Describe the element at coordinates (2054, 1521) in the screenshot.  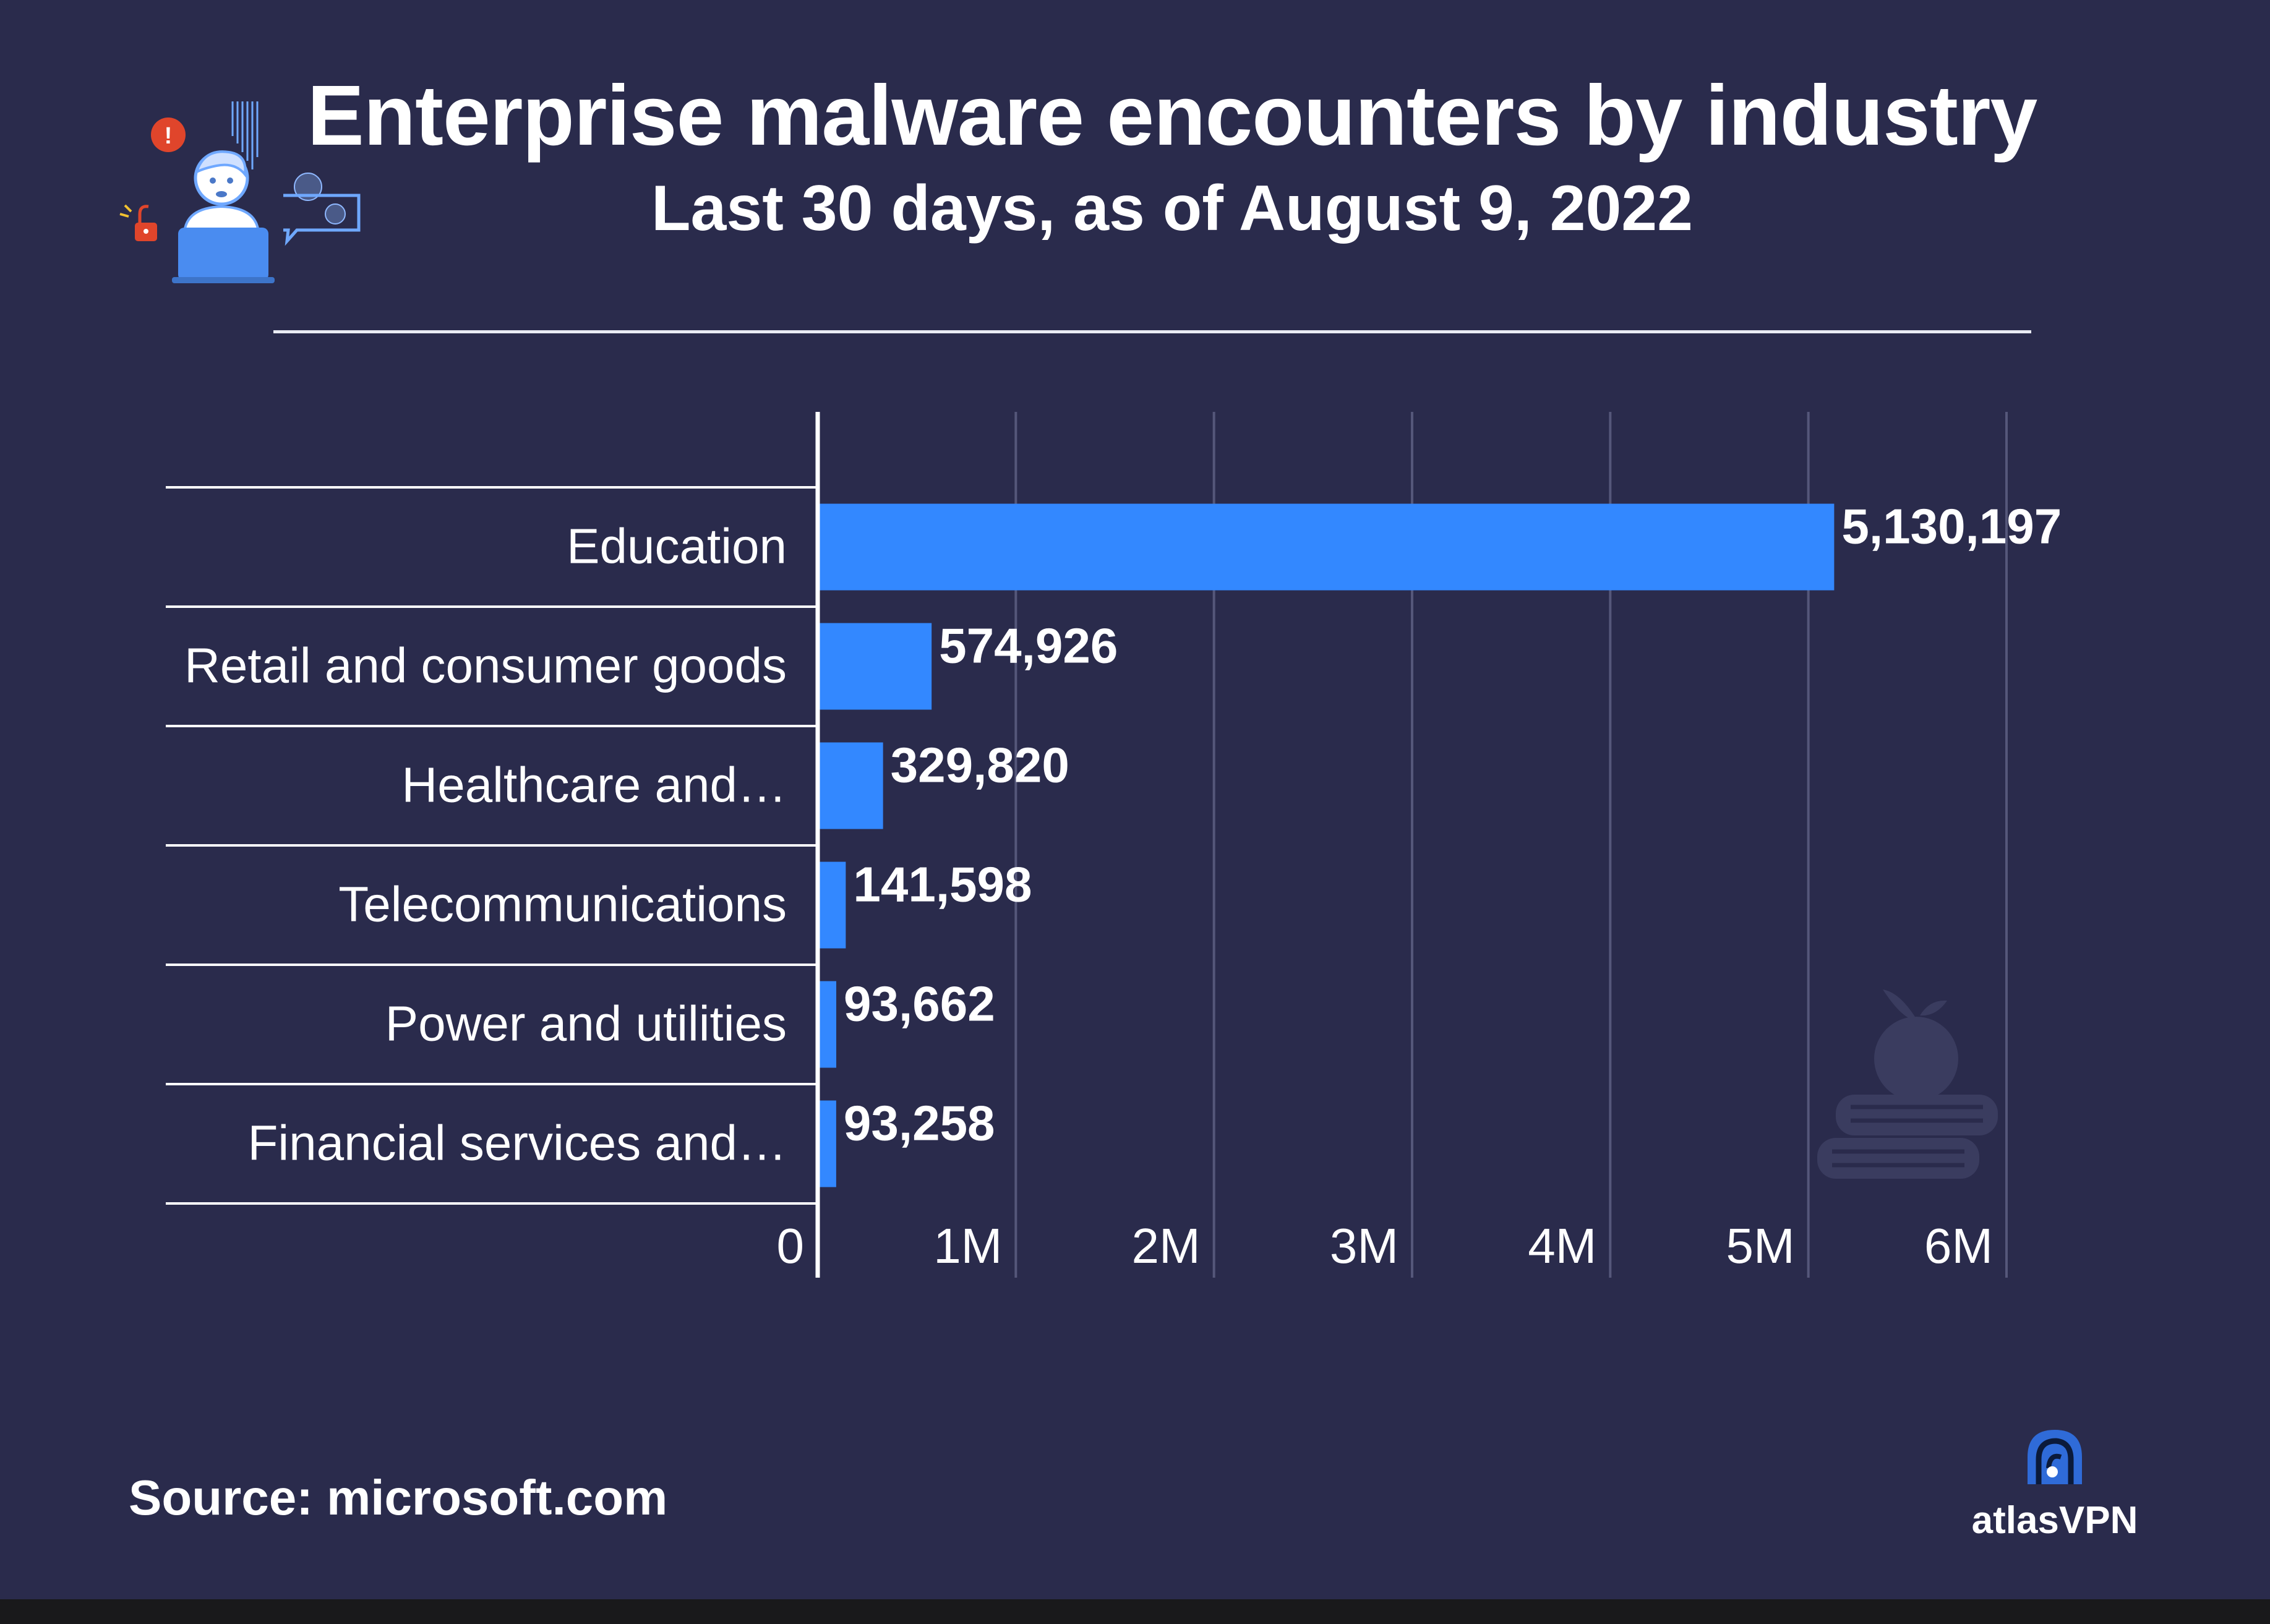
I see `brand-name: atlasVPN` at that location.